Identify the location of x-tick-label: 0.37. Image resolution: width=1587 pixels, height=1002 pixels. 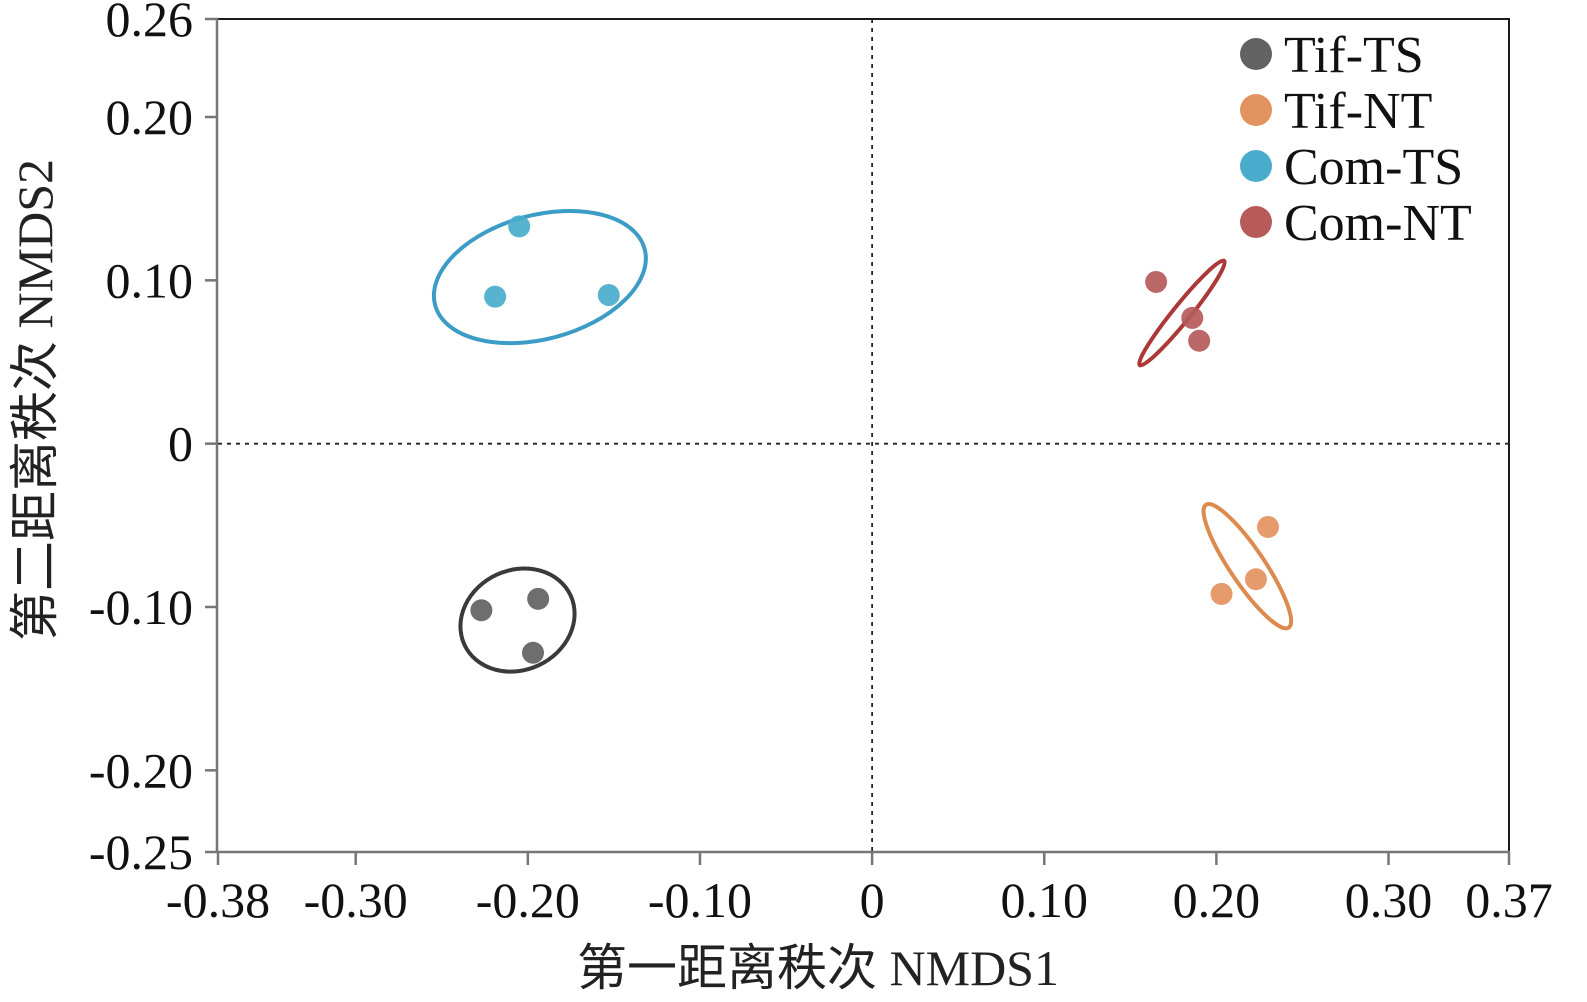
(1509, 900).